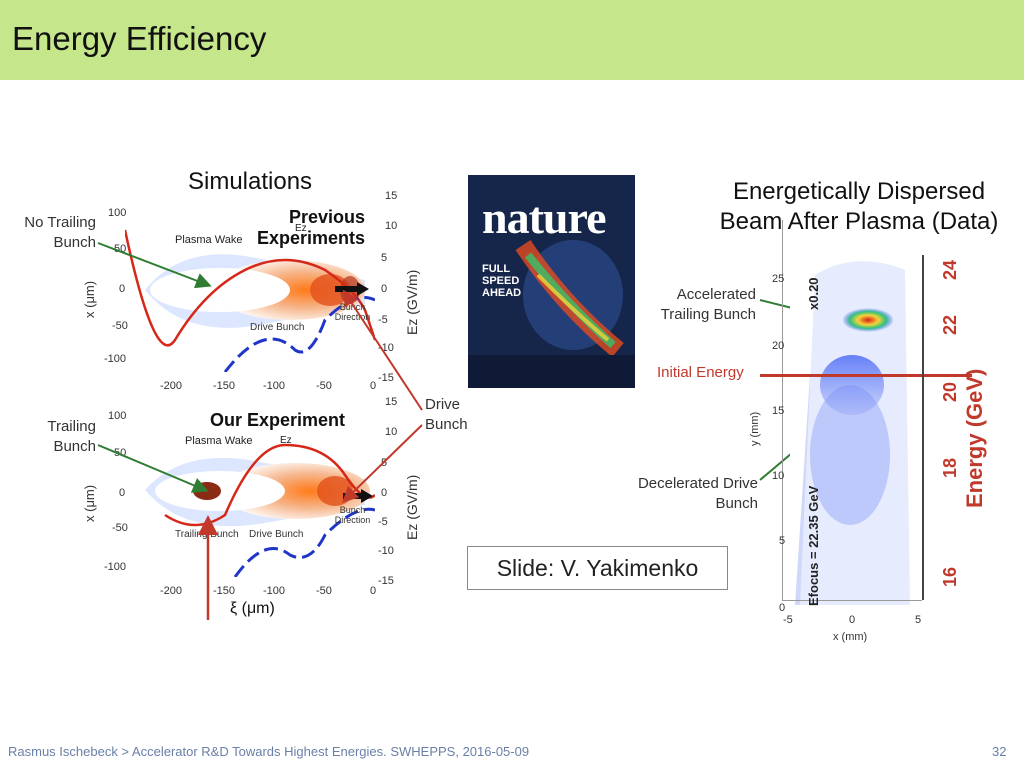 Image resolution: width=1024 pixels, height=768 pixels. I want to click on top-ytick: 0, so click(122, 289).